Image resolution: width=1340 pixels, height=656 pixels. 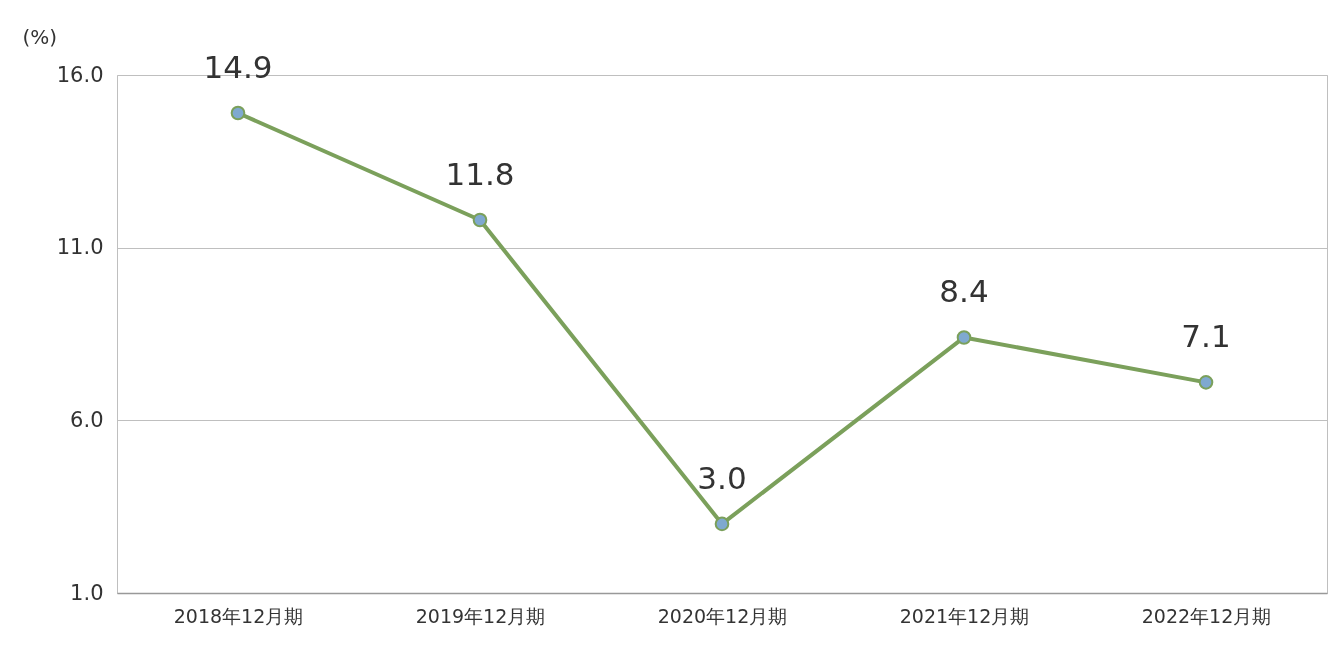 What do you see at coordinates (480, 615) in the screenshot?
I see `x-tick-label: 2019年12月期` at bounding box center [480, 615].